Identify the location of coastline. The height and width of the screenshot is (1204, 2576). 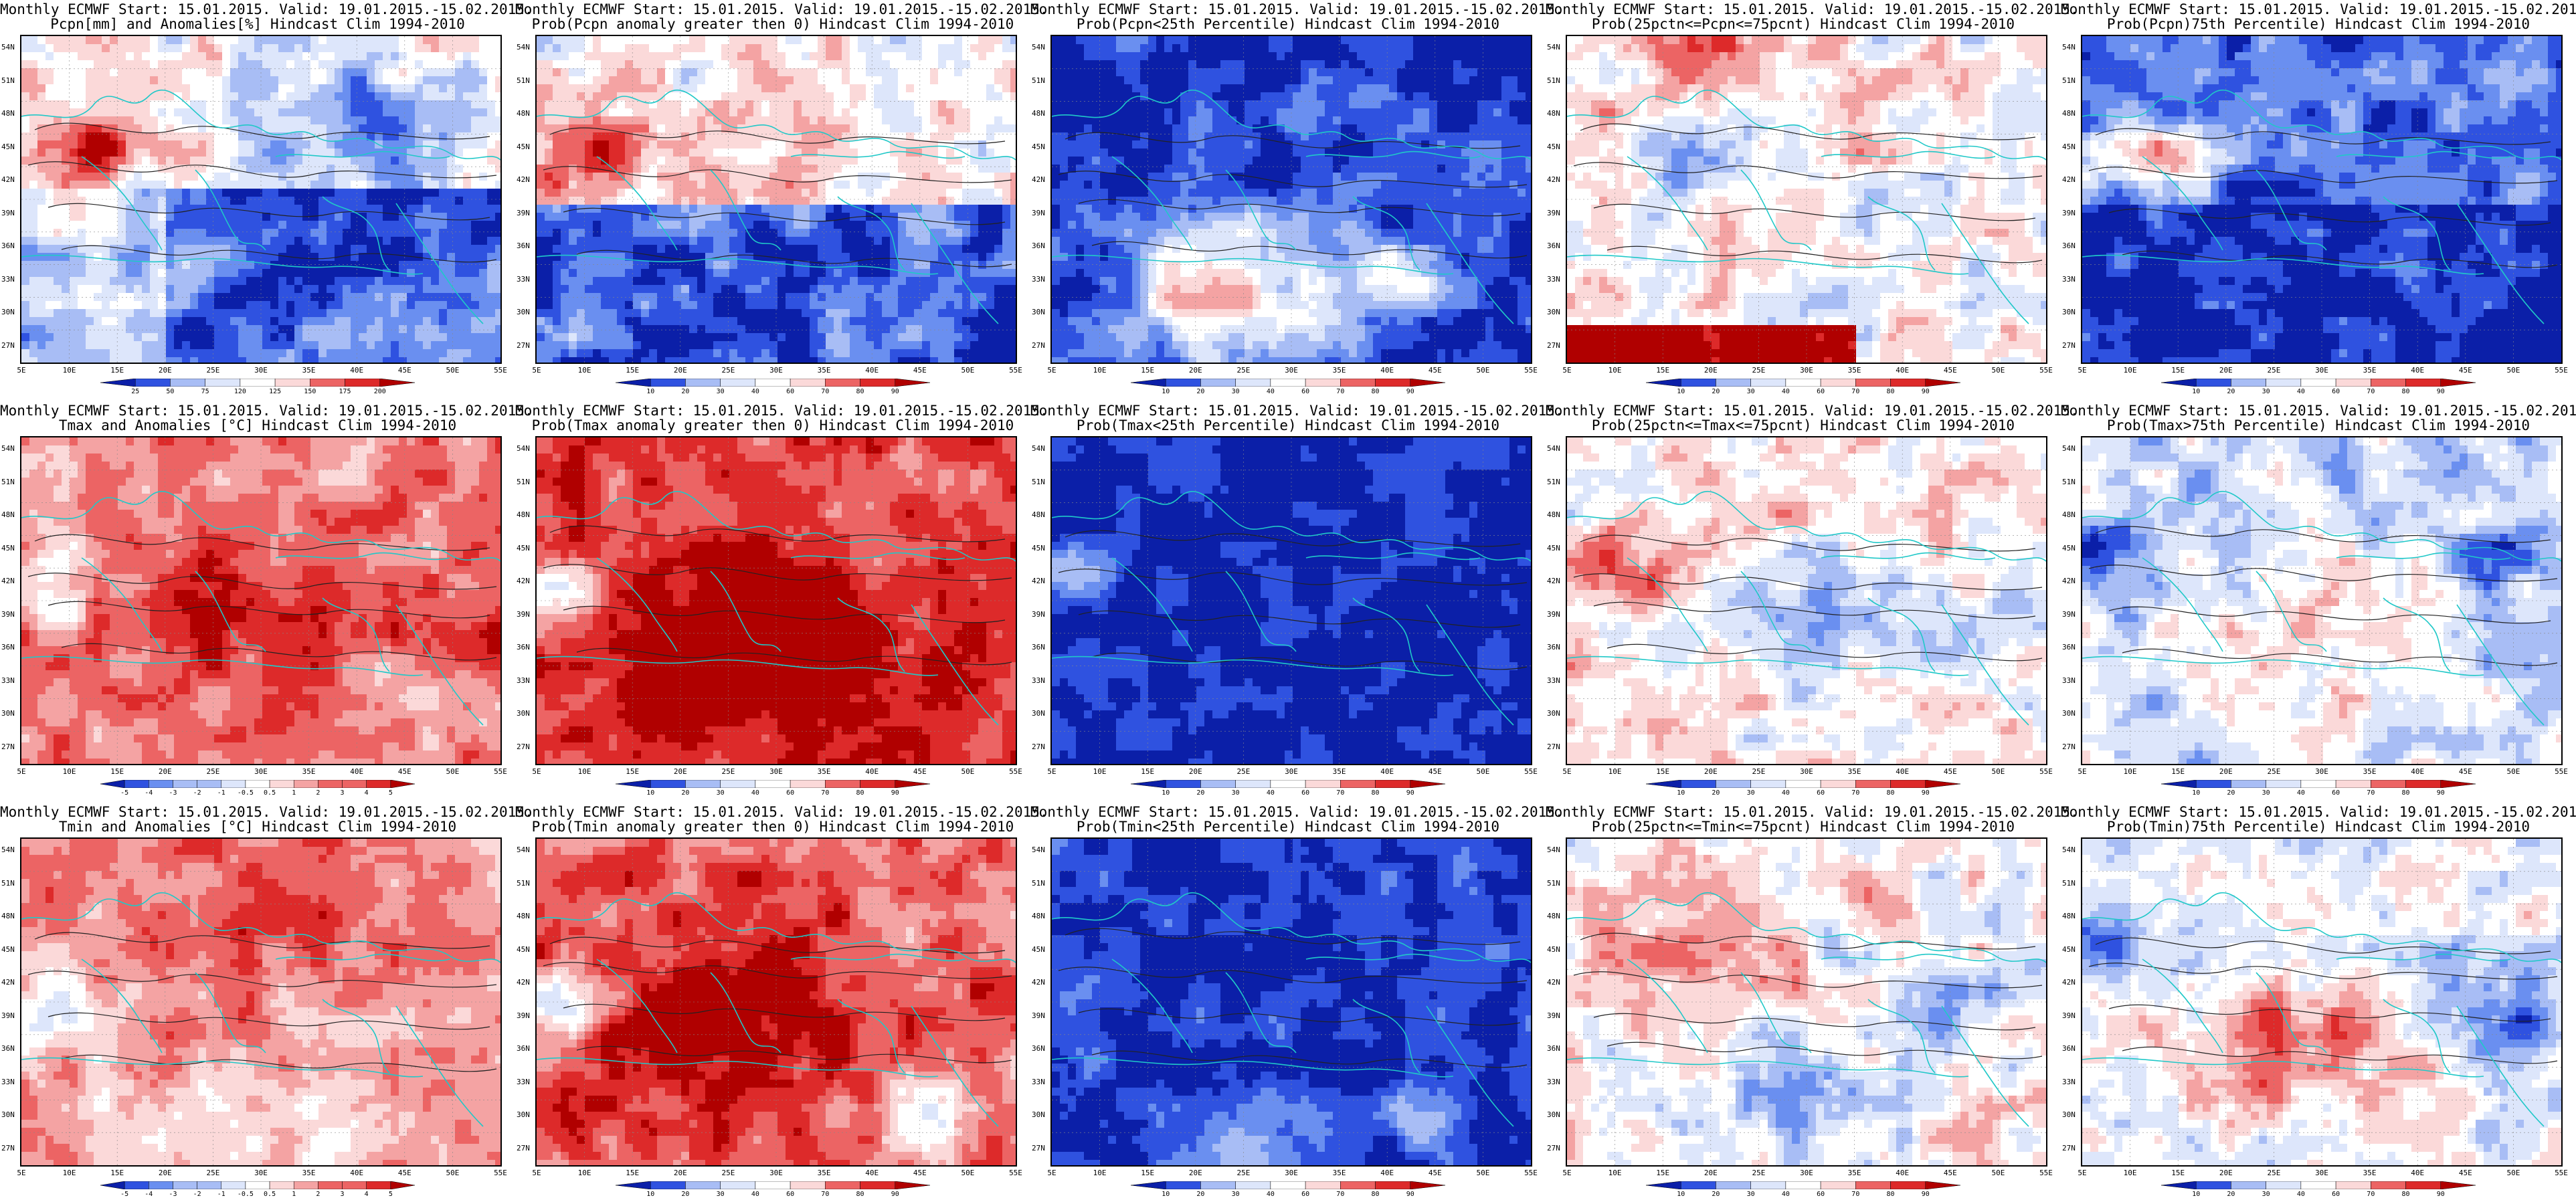
(777, 1009).